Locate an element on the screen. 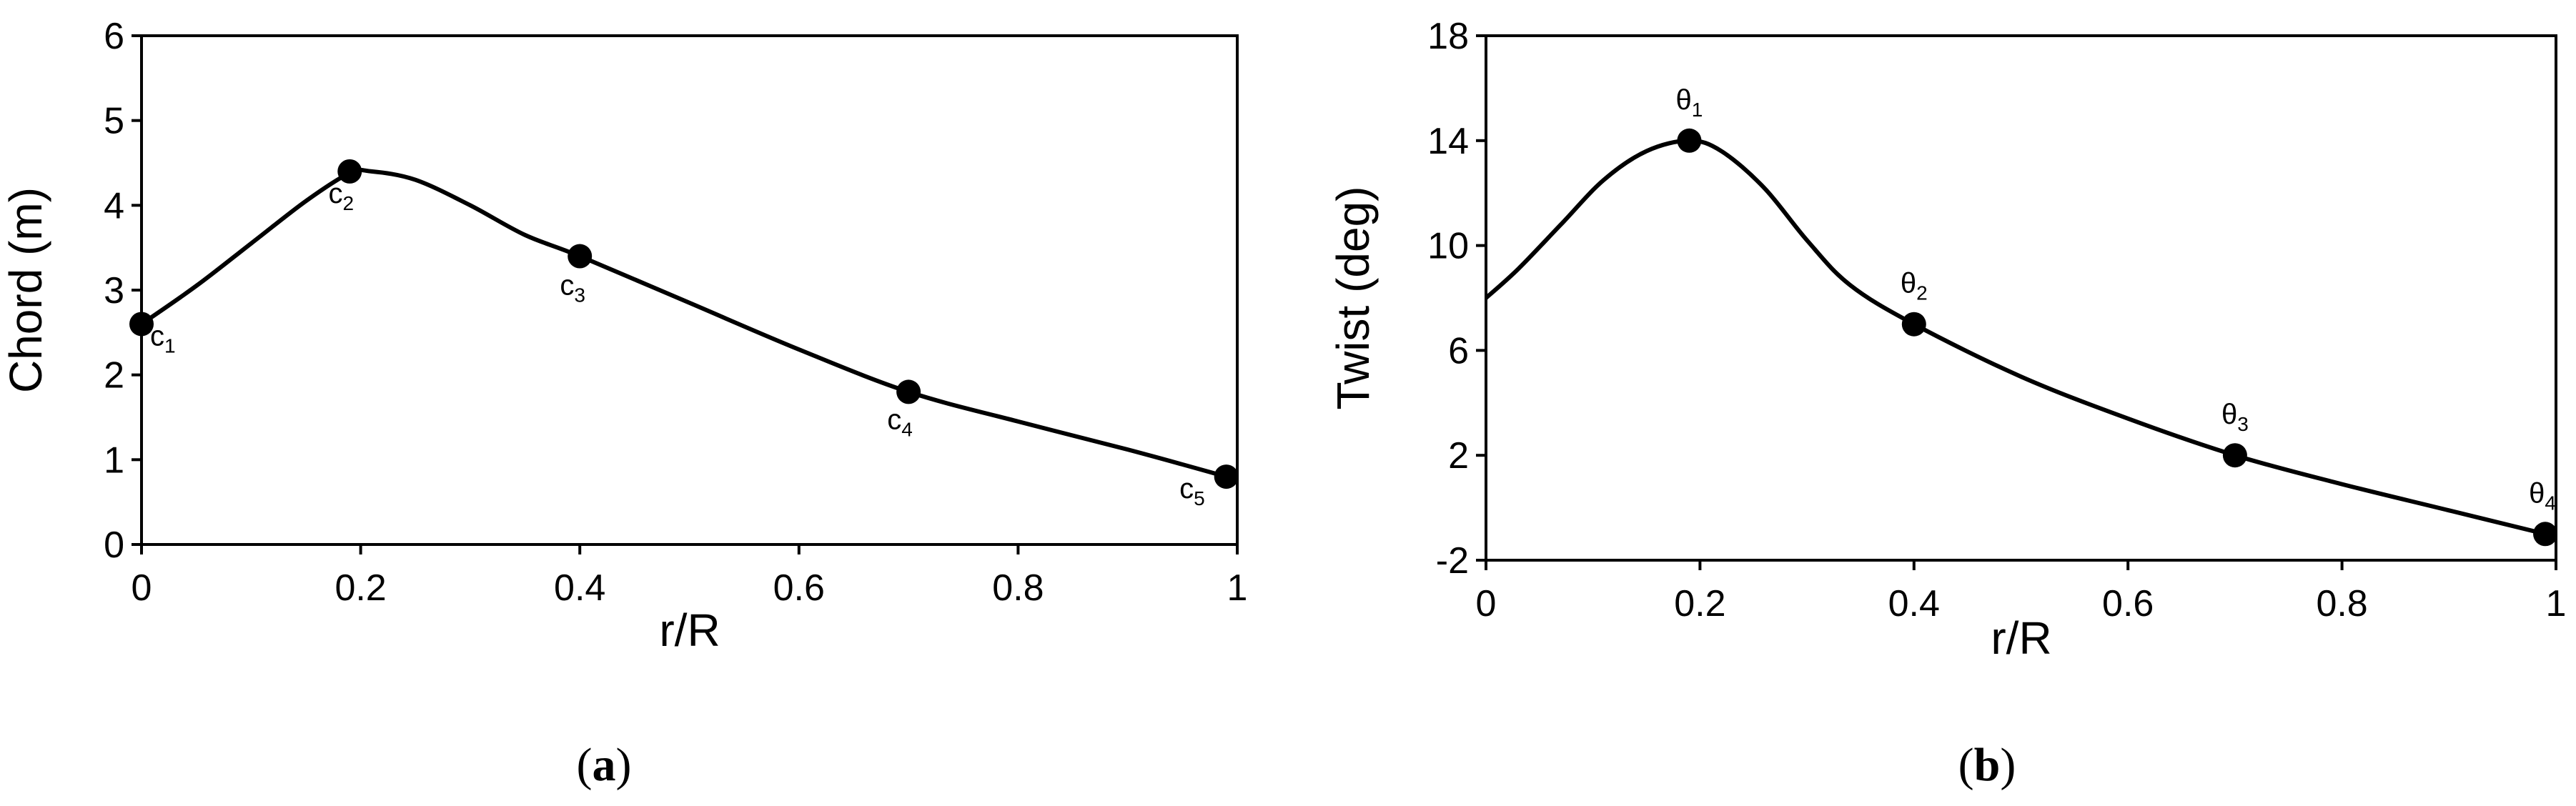 This screenshot has width=2576, height=806. y-tick-labels: -2 2 6 10 14 18 is located at coordinates (1448, 299).